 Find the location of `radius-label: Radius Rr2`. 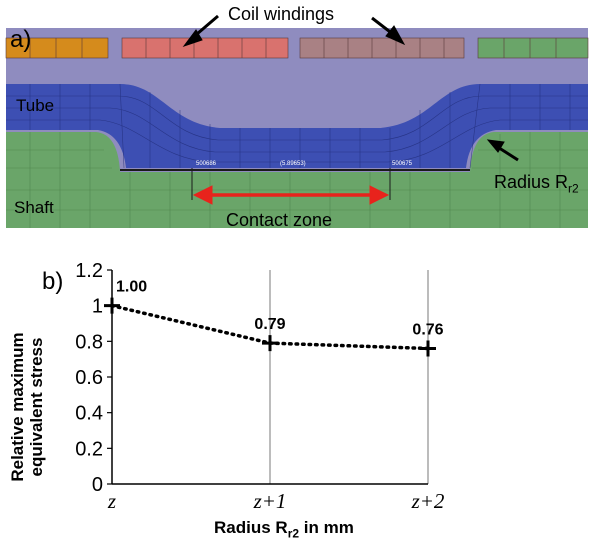

radius-label: Radius Rr2 is located at coordinates (536, 184).